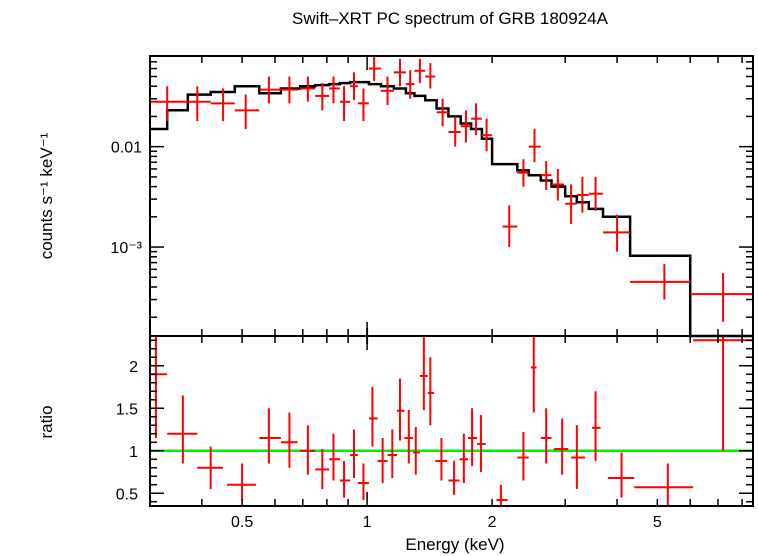 Image resolution: width=758 pixels, height=556 pixels. I want to click on x-tick-labels: 0.5 1 2 5, so click(446, 522).